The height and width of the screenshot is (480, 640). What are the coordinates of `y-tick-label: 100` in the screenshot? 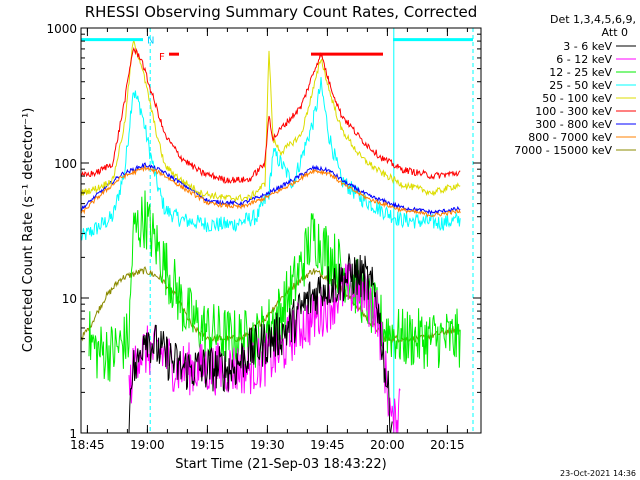 It's located at (65, 164).